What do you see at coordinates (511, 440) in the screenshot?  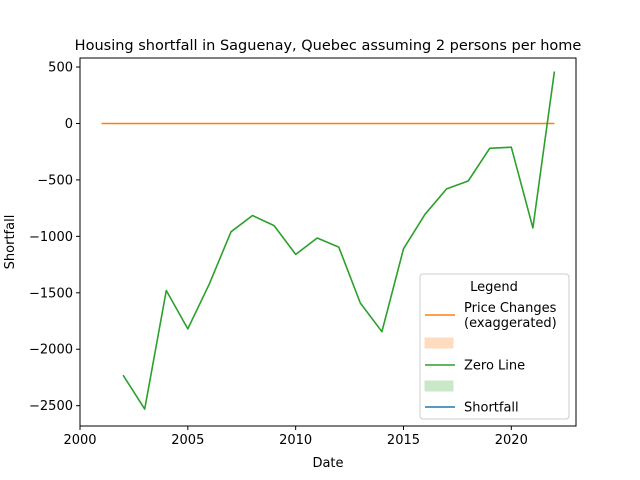 I see `x-tick-label: 2020` at bounding box center [511, 440].